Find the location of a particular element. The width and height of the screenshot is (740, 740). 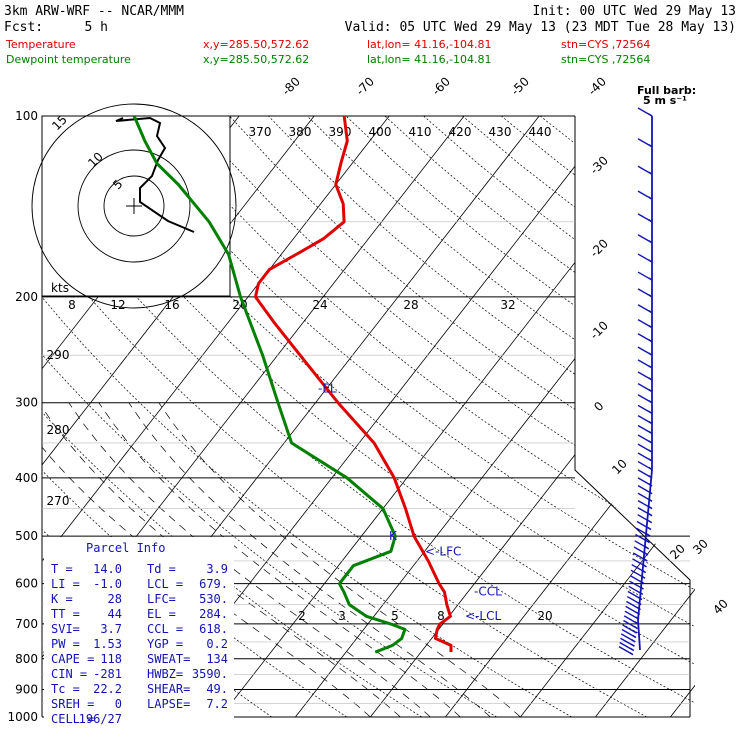

dry-adiabat-label: 290 is located at coordinates (58, 355).